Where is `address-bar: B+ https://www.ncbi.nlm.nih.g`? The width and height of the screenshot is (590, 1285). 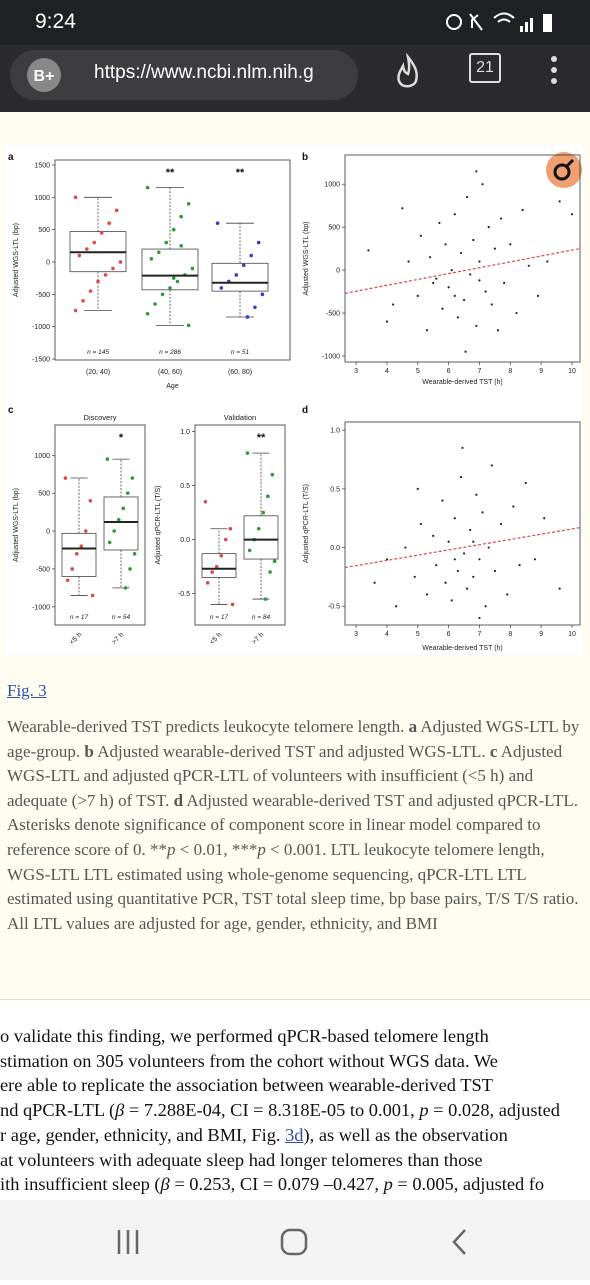 address-bar: B+ https://www.ncbi.nlm.nih.g is located at coordinates (184, 75).